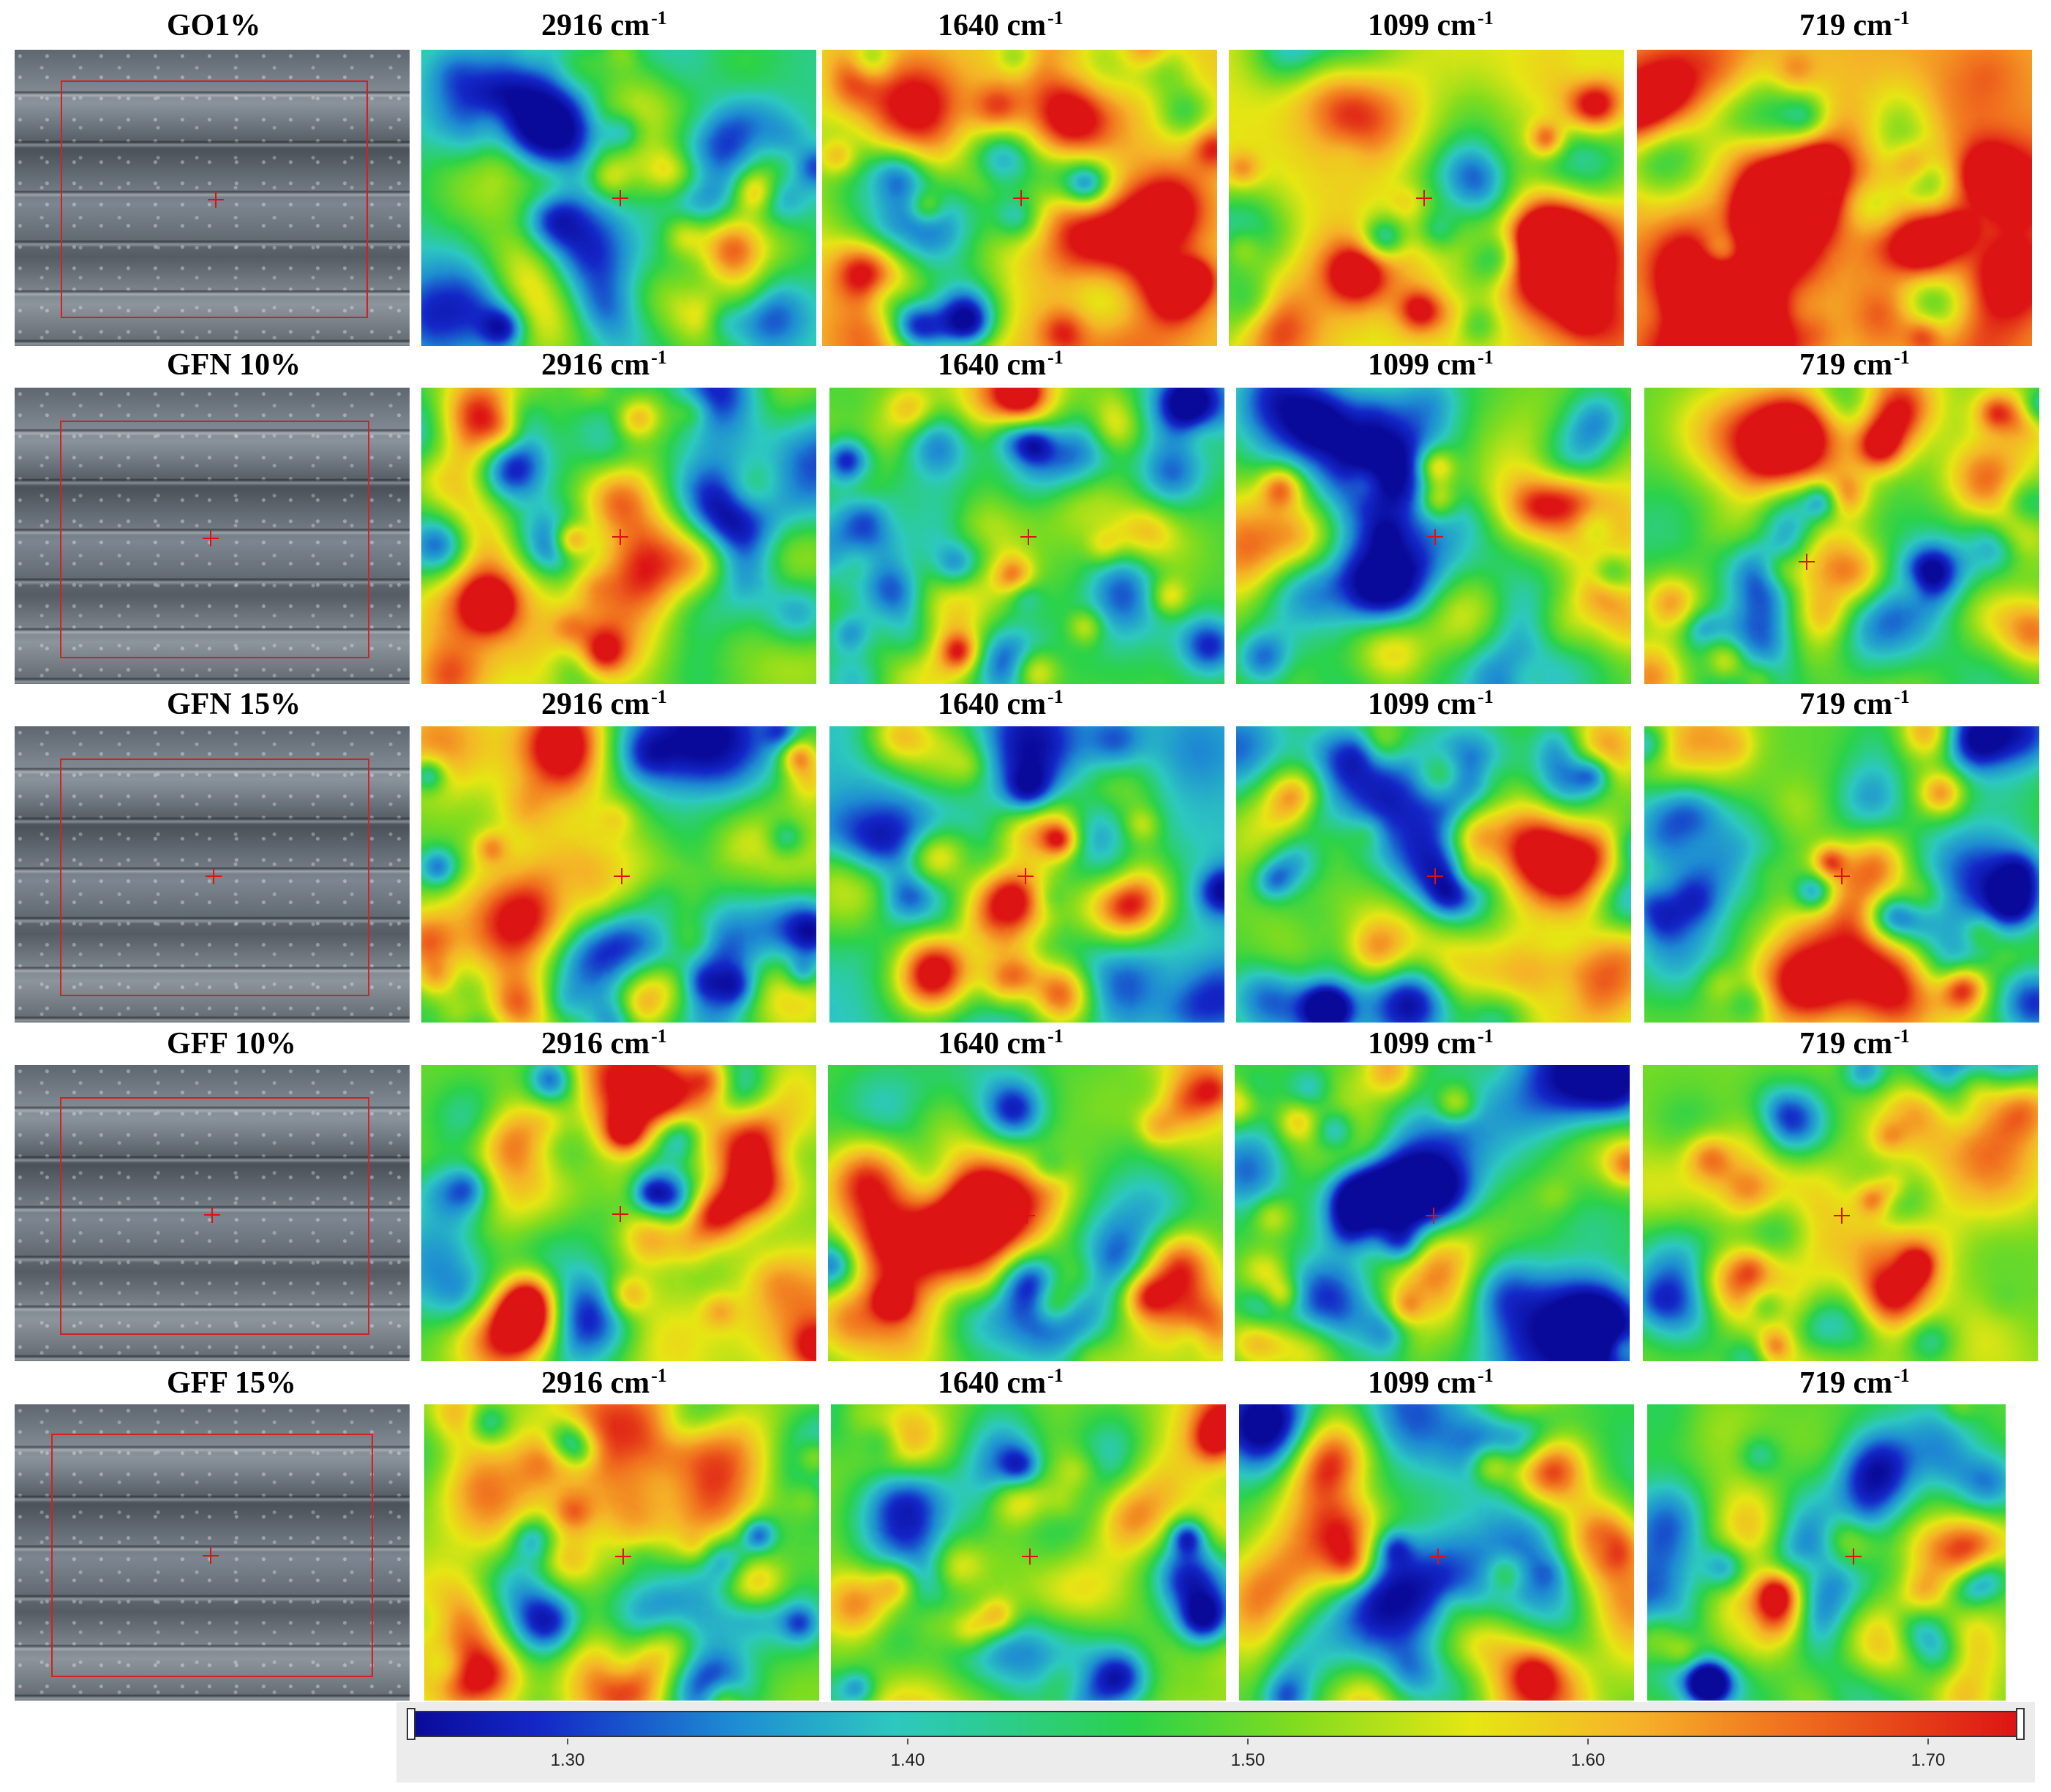  I want to click on colorbar-tick-label: 1.60, so click(1588, 1760).